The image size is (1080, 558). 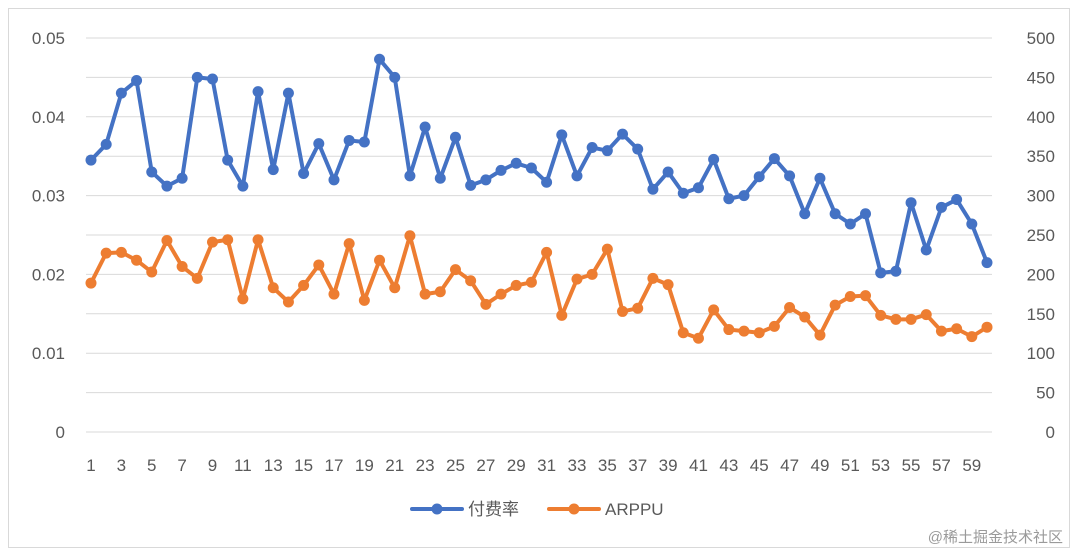 What do you see at coordinates (911, 465) in the screenshot?
I see `x-tick-label: 55` at bounding box center [911, 465].